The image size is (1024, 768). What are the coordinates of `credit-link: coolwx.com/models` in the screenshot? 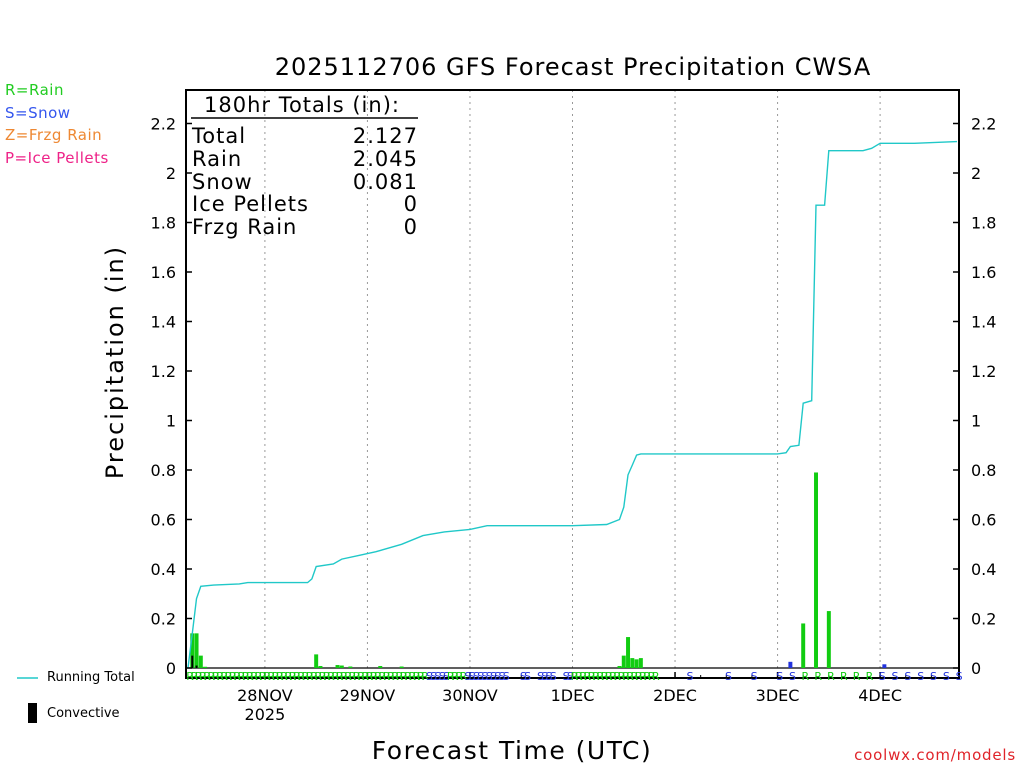 It's located at (935, 755).